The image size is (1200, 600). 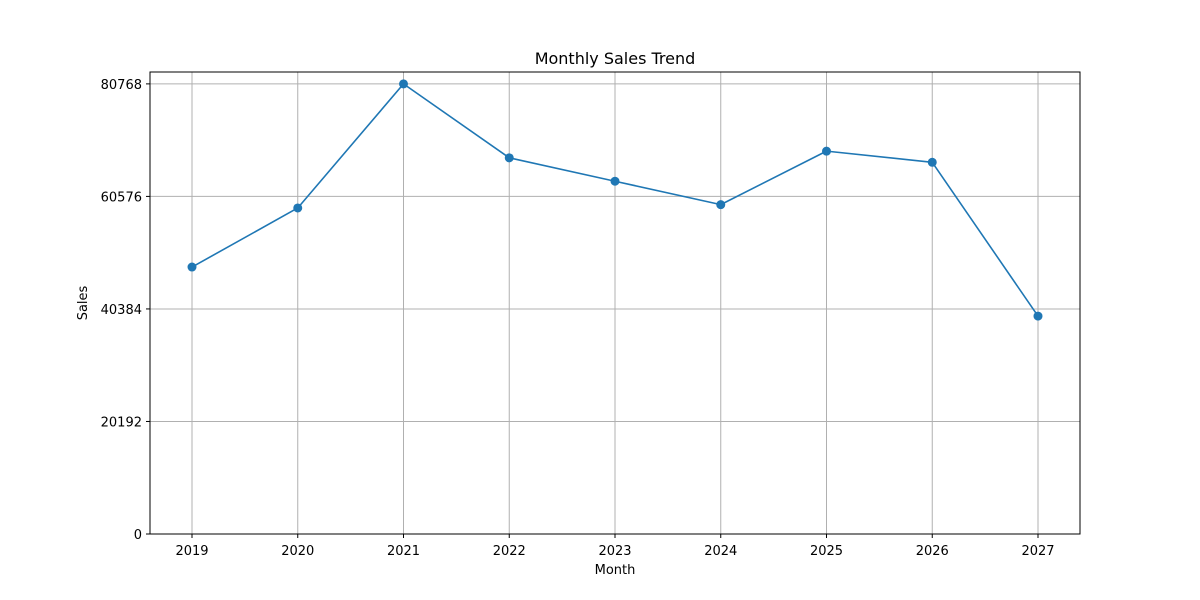 I want to click on x-tick-label: 2023, so click(x=614, y=551).